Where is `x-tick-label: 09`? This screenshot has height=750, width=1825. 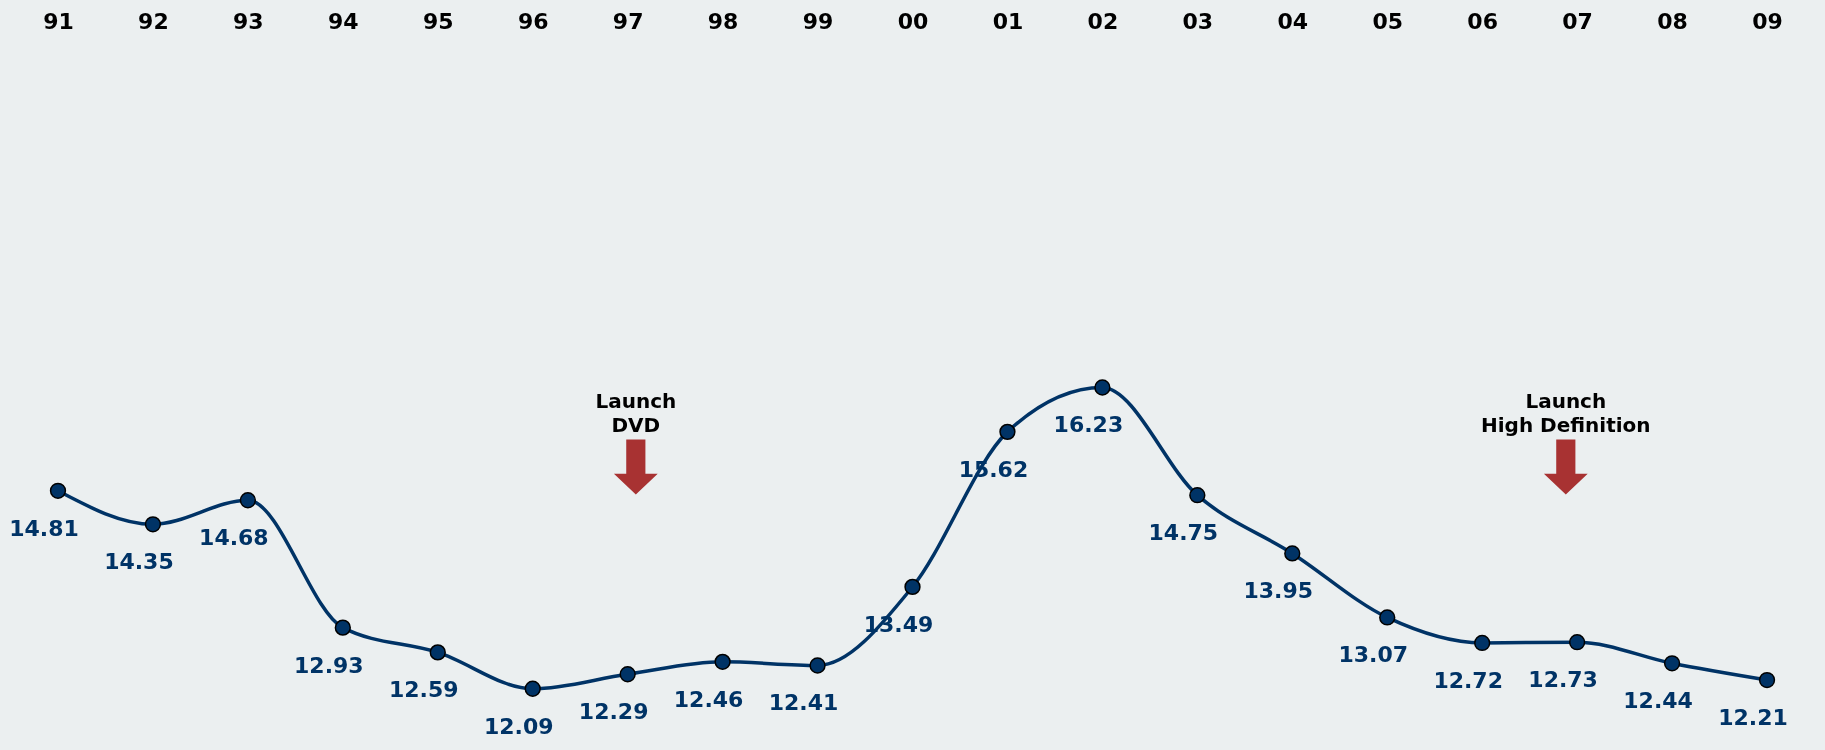
x-tick-label: 09 is located at coordinates (1767, 21).